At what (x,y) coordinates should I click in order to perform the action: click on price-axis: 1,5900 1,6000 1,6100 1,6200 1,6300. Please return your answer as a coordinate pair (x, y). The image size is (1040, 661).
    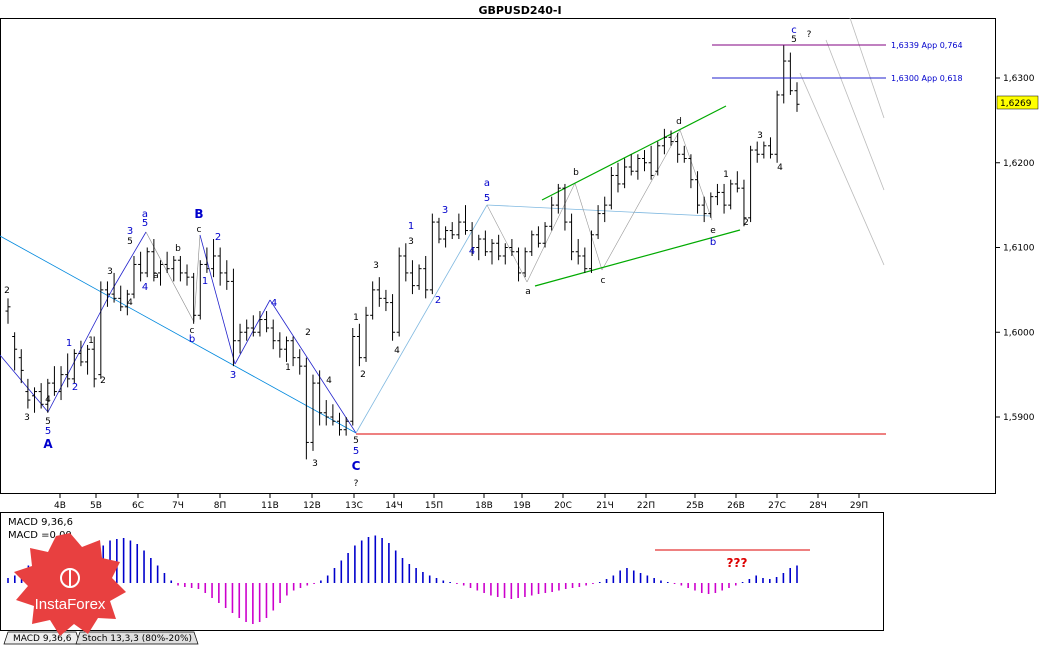
    Looking at the image, I should click on (1015, 248).